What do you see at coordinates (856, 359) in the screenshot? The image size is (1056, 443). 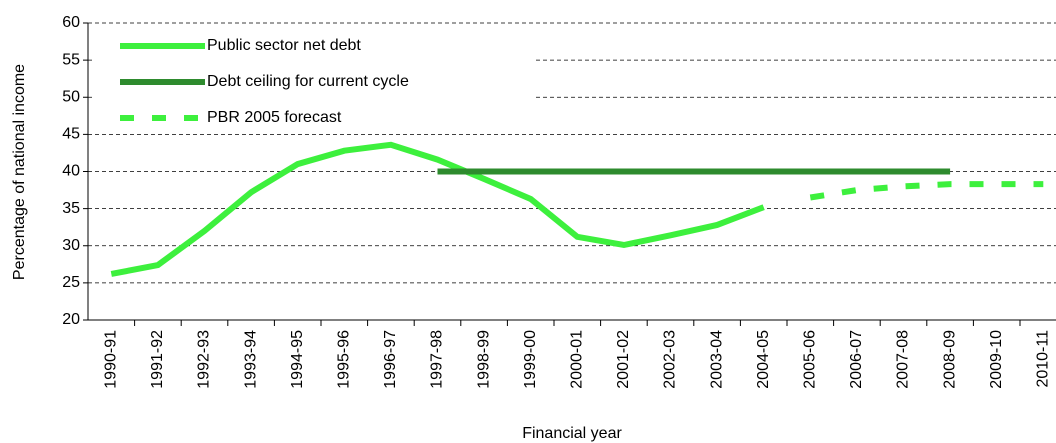 I see `x-tick-label: 2006-07` at bounding box center [856, 359].